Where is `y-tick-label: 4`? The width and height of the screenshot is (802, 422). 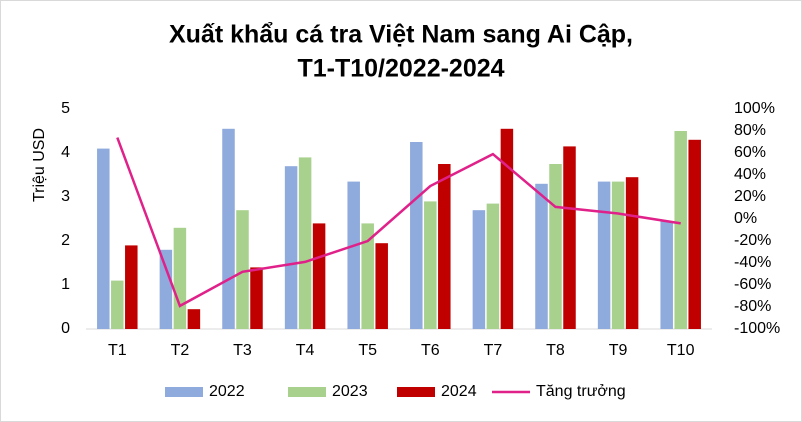 y-tick-label: 4 is located at coordinates (65, 152).